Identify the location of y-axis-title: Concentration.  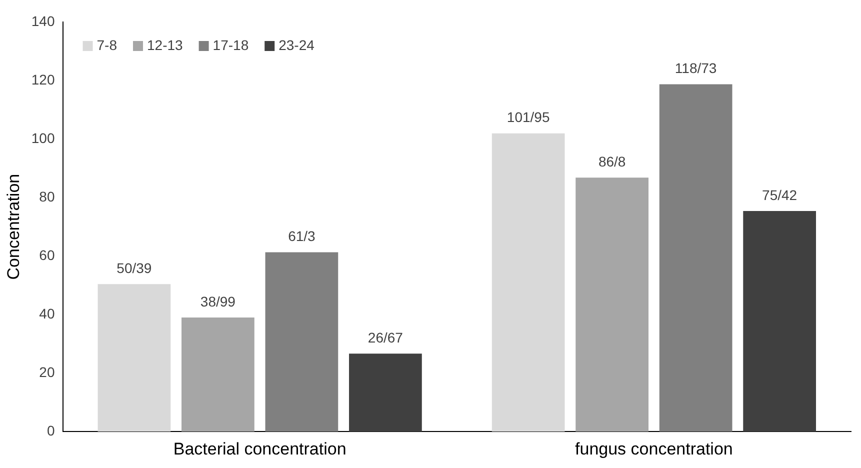
(13, 227).